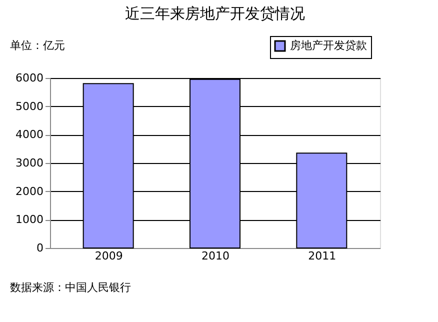 Image resolution: width=438 pixels, height=322 pixels. Describe the element at coordinates (328, 45) in the screenshot. I see `legend-label: 房地产开发贷款` at that location.